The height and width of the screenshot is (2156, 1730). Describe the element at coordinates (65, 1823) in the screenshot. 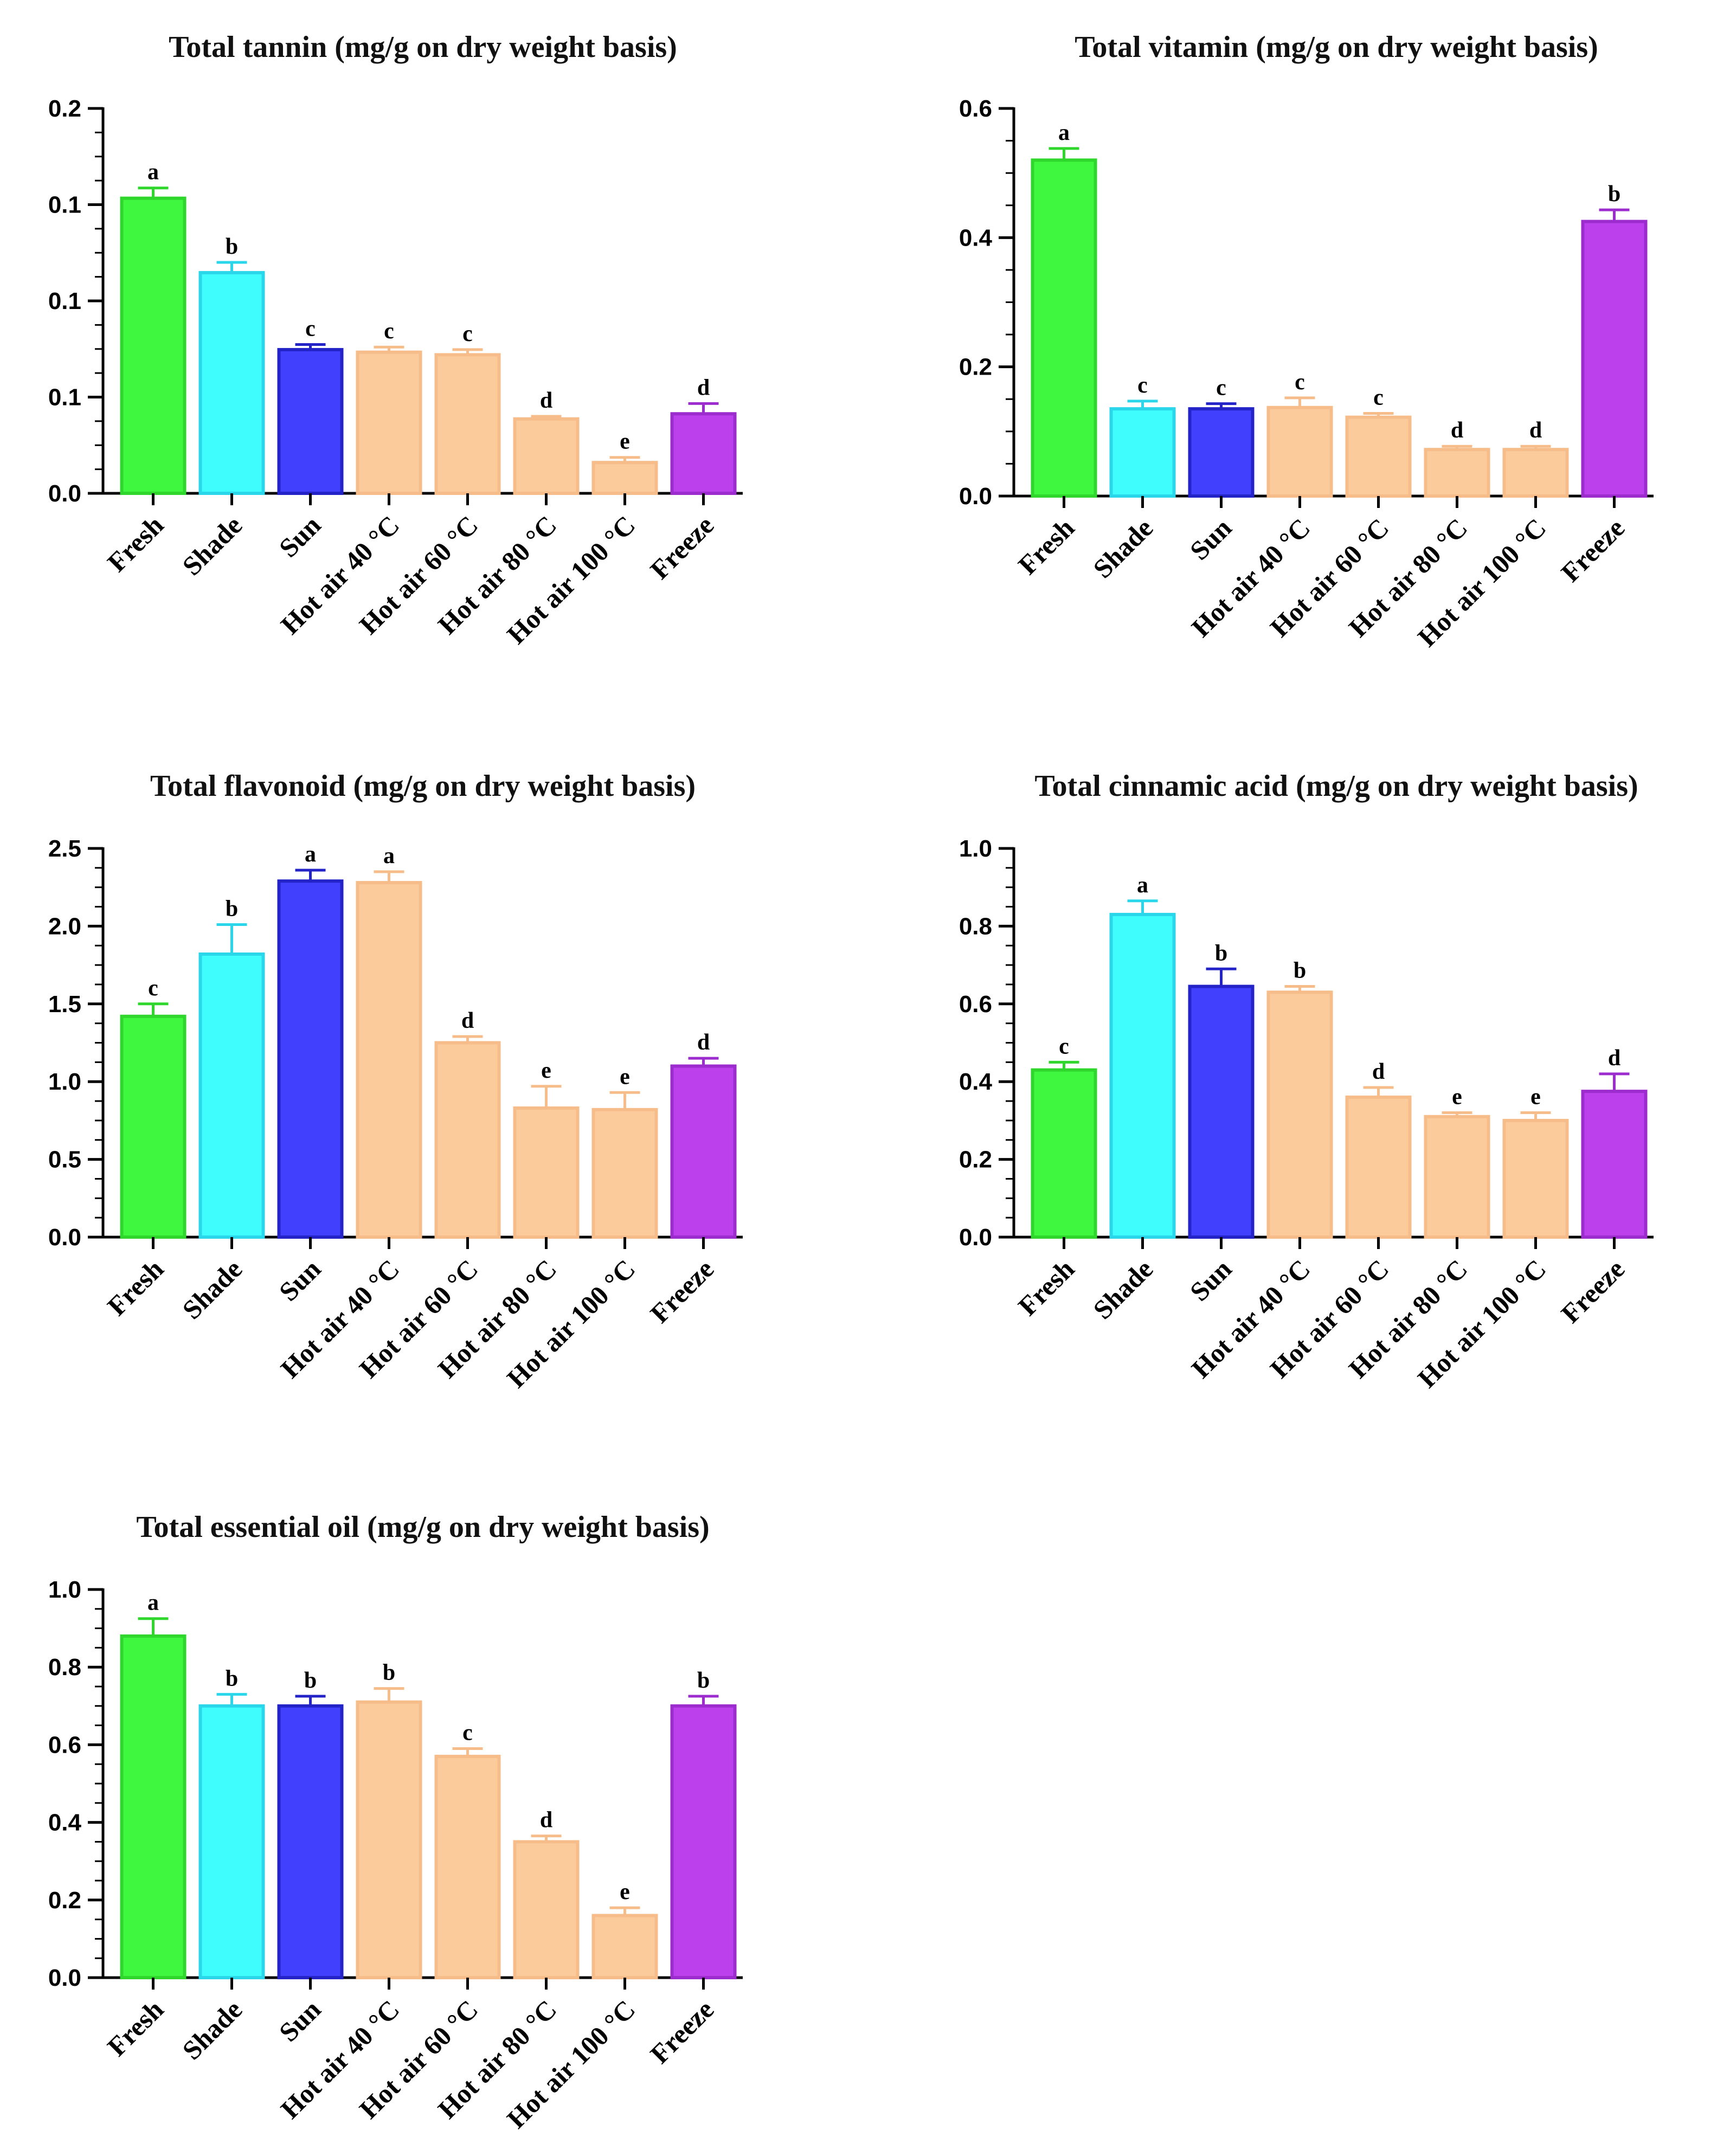

I see `y-tick-label: 0.4` at that location.